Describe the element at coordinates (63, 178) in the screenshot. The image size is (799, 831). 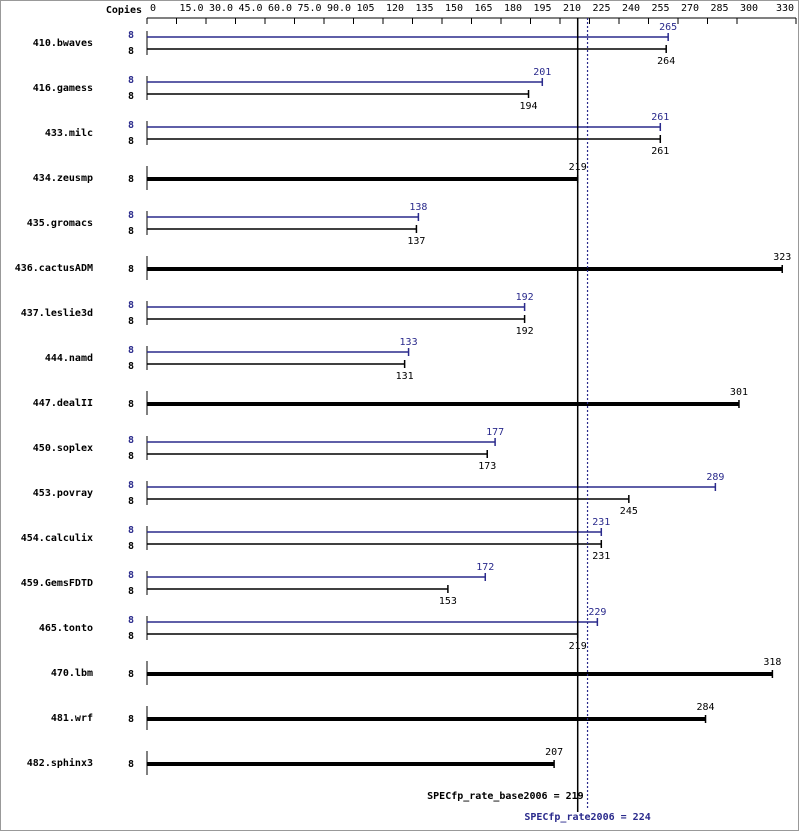
I see `benchmark-name: 434.zeusmp` at that location.